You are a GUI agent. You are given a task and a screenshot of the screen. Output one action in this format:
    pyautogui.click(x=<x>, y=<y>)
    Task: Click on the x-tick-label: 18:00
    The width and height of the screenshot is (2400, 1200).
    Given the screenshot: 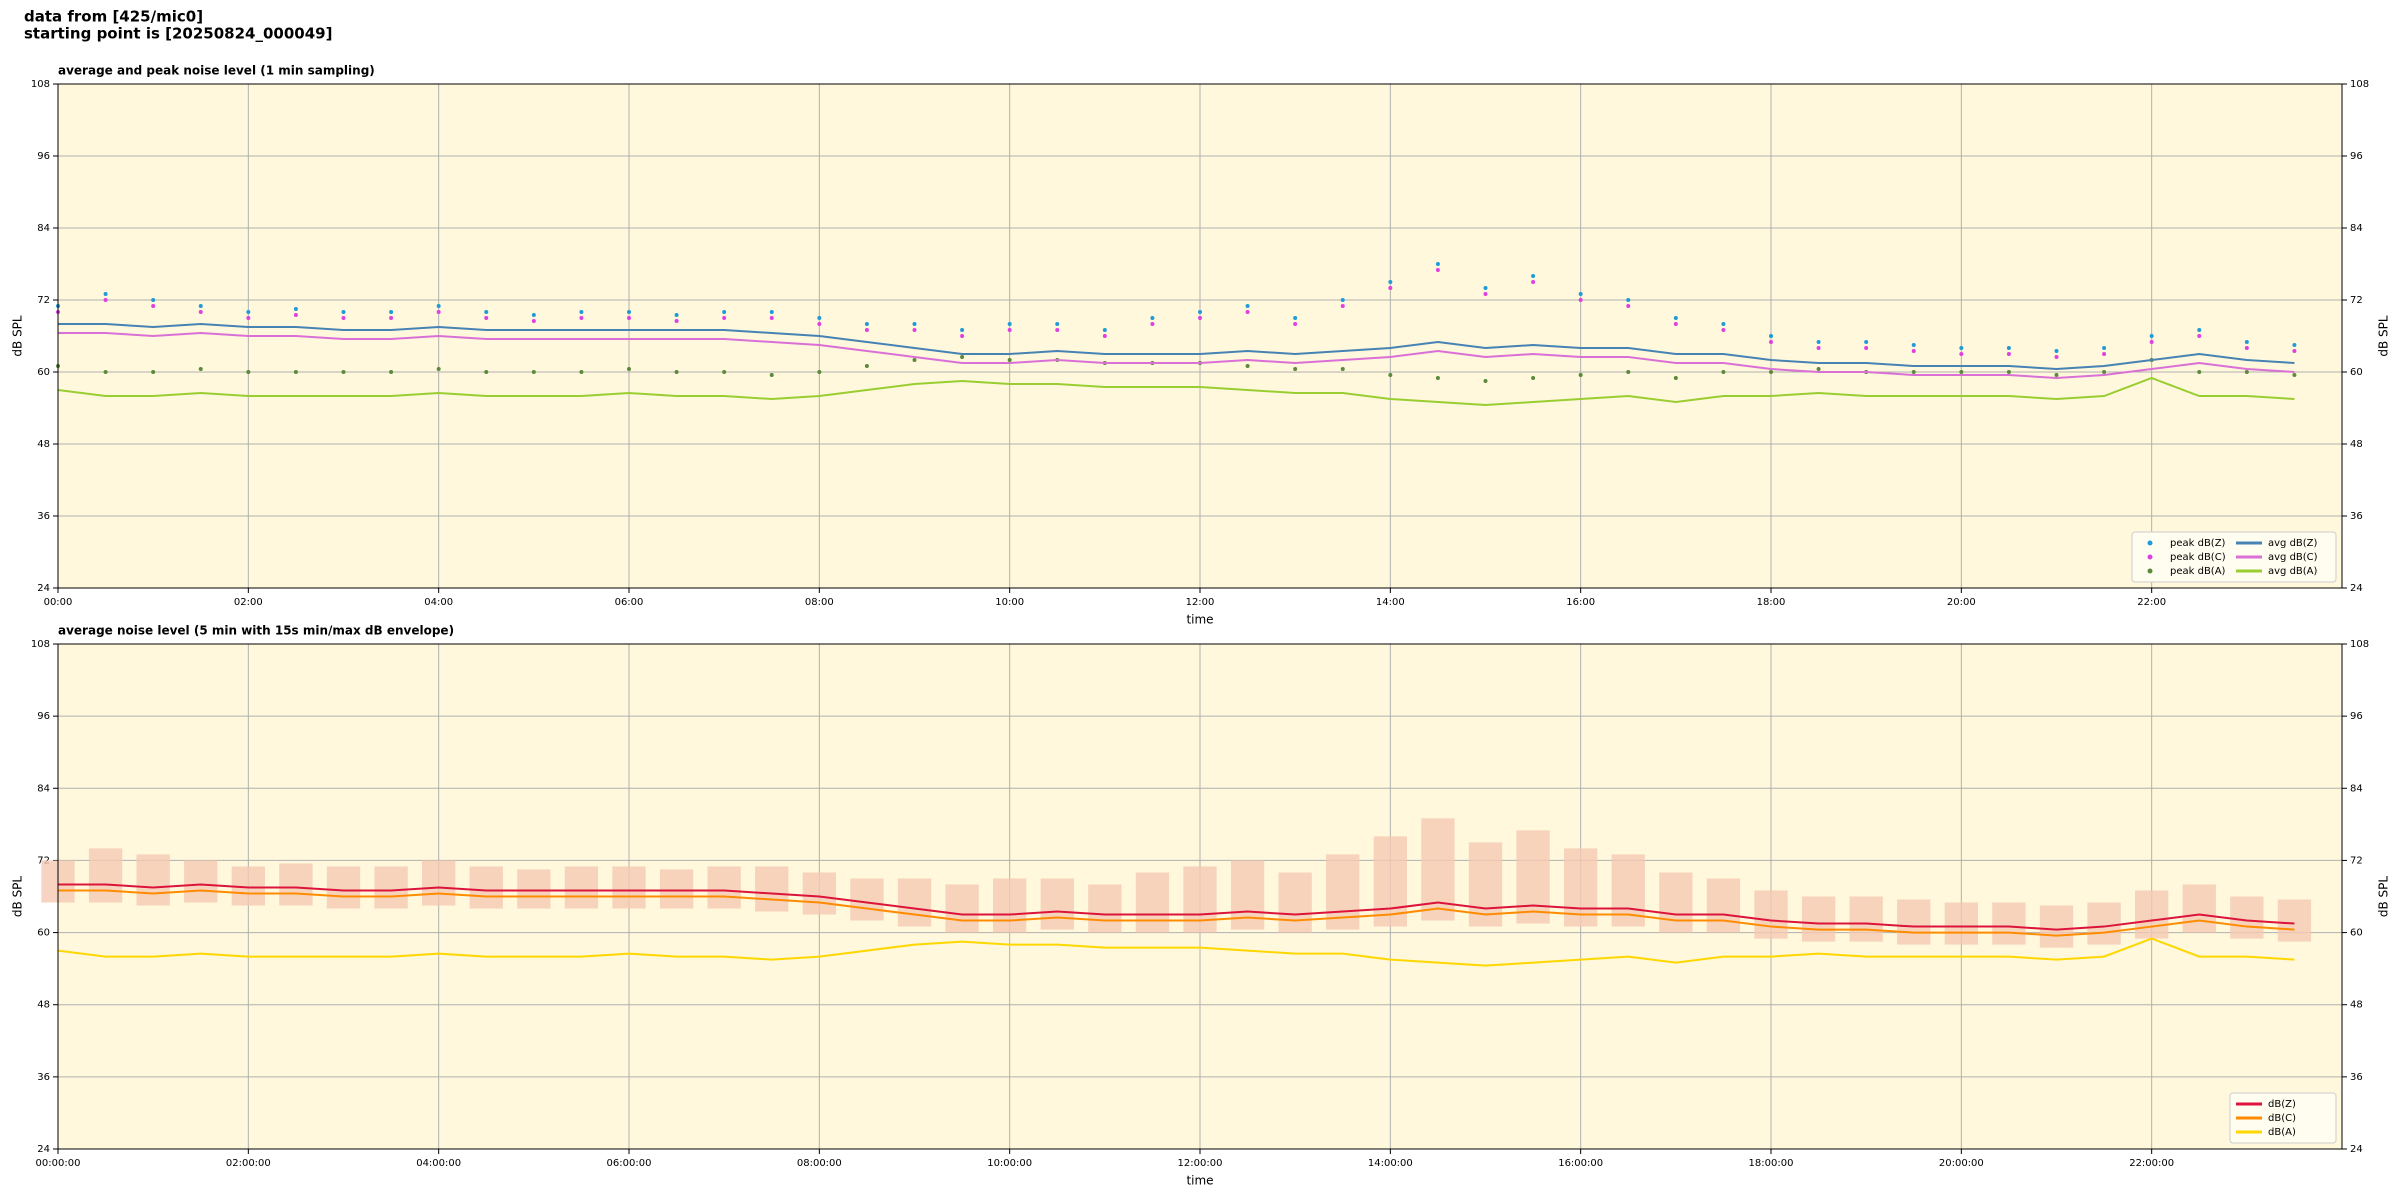 What is the action you would take?
    pyautogui.click(x=1771, y=602)
    